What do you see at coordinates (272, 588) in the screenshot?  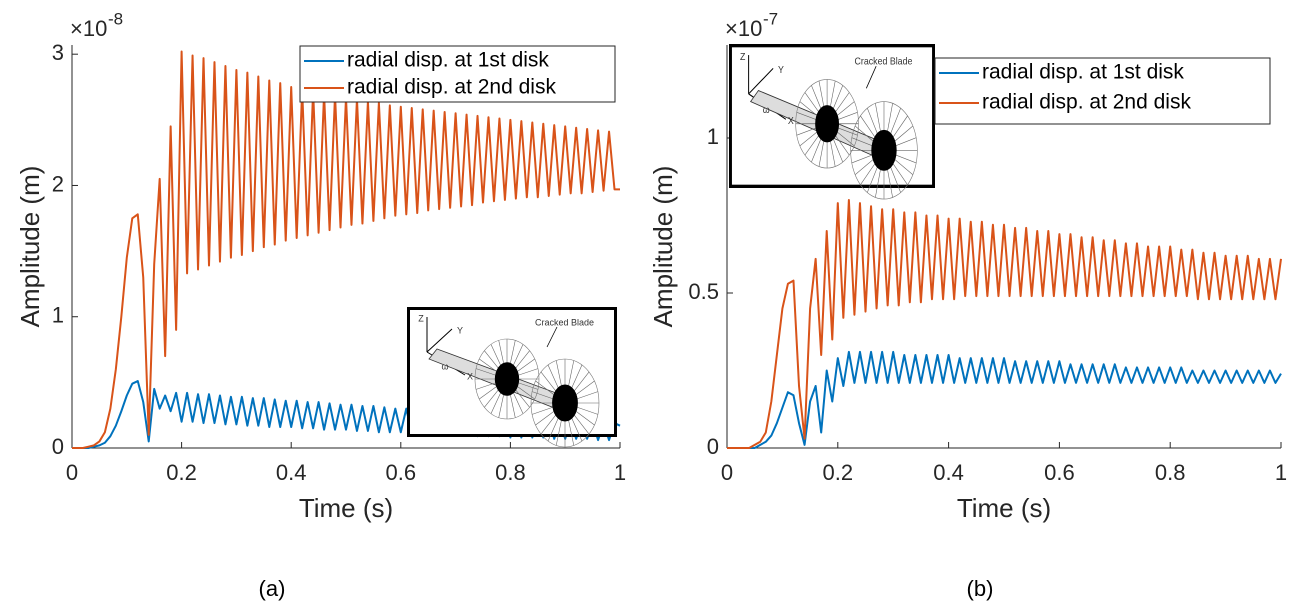 I see `caption: (a)` at bounding box center [272, 588].